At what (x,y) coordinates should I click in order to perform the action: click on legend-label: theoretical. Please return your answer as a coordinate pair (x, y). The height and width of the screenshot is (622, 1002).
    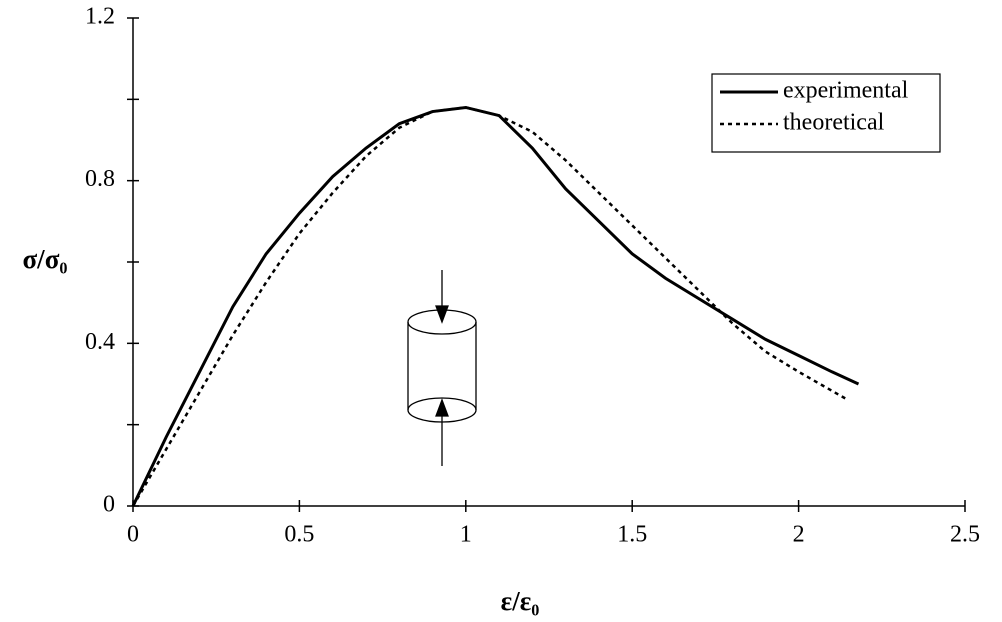
    Looking at the image, I should click on (834, 123).